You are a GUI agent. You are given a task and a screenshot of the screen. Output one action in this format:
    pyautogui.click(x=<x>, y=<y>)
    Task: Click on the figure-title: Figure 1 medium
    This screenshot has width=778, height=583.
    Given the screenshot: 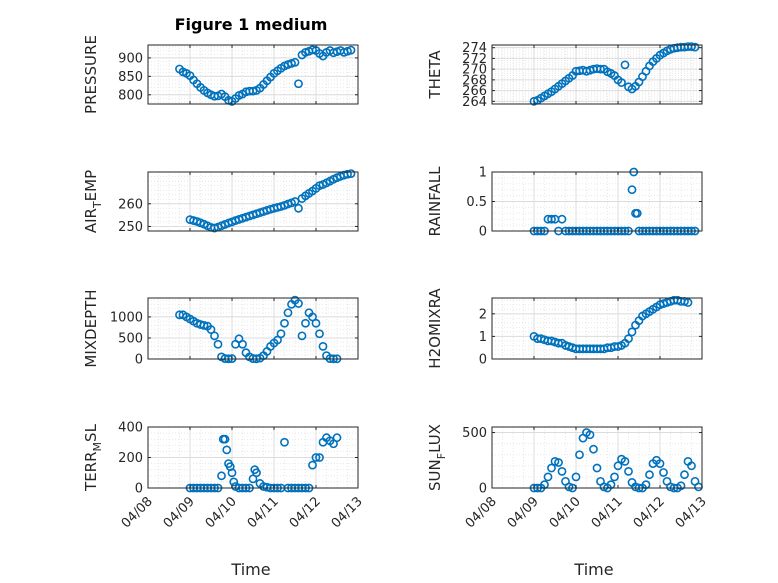 What is the action you would take?
    pyautogui.click(x=251, y=24)
    